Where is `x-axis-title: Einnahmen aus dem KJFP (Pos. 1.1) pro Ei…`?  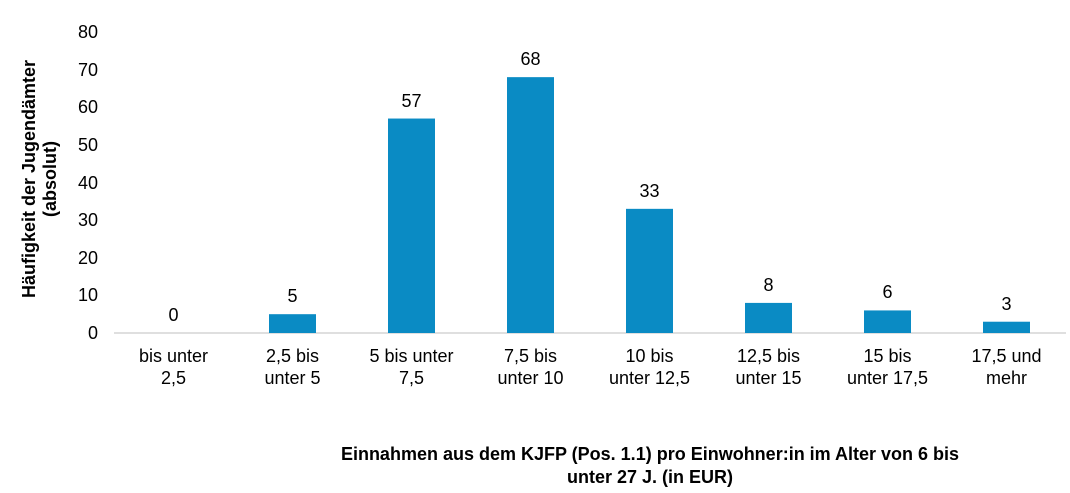
x-axis-title: Einnahmen aus dem KJFP (Pos. 1.1) pro Ei… is located at coordinates (650, 465).